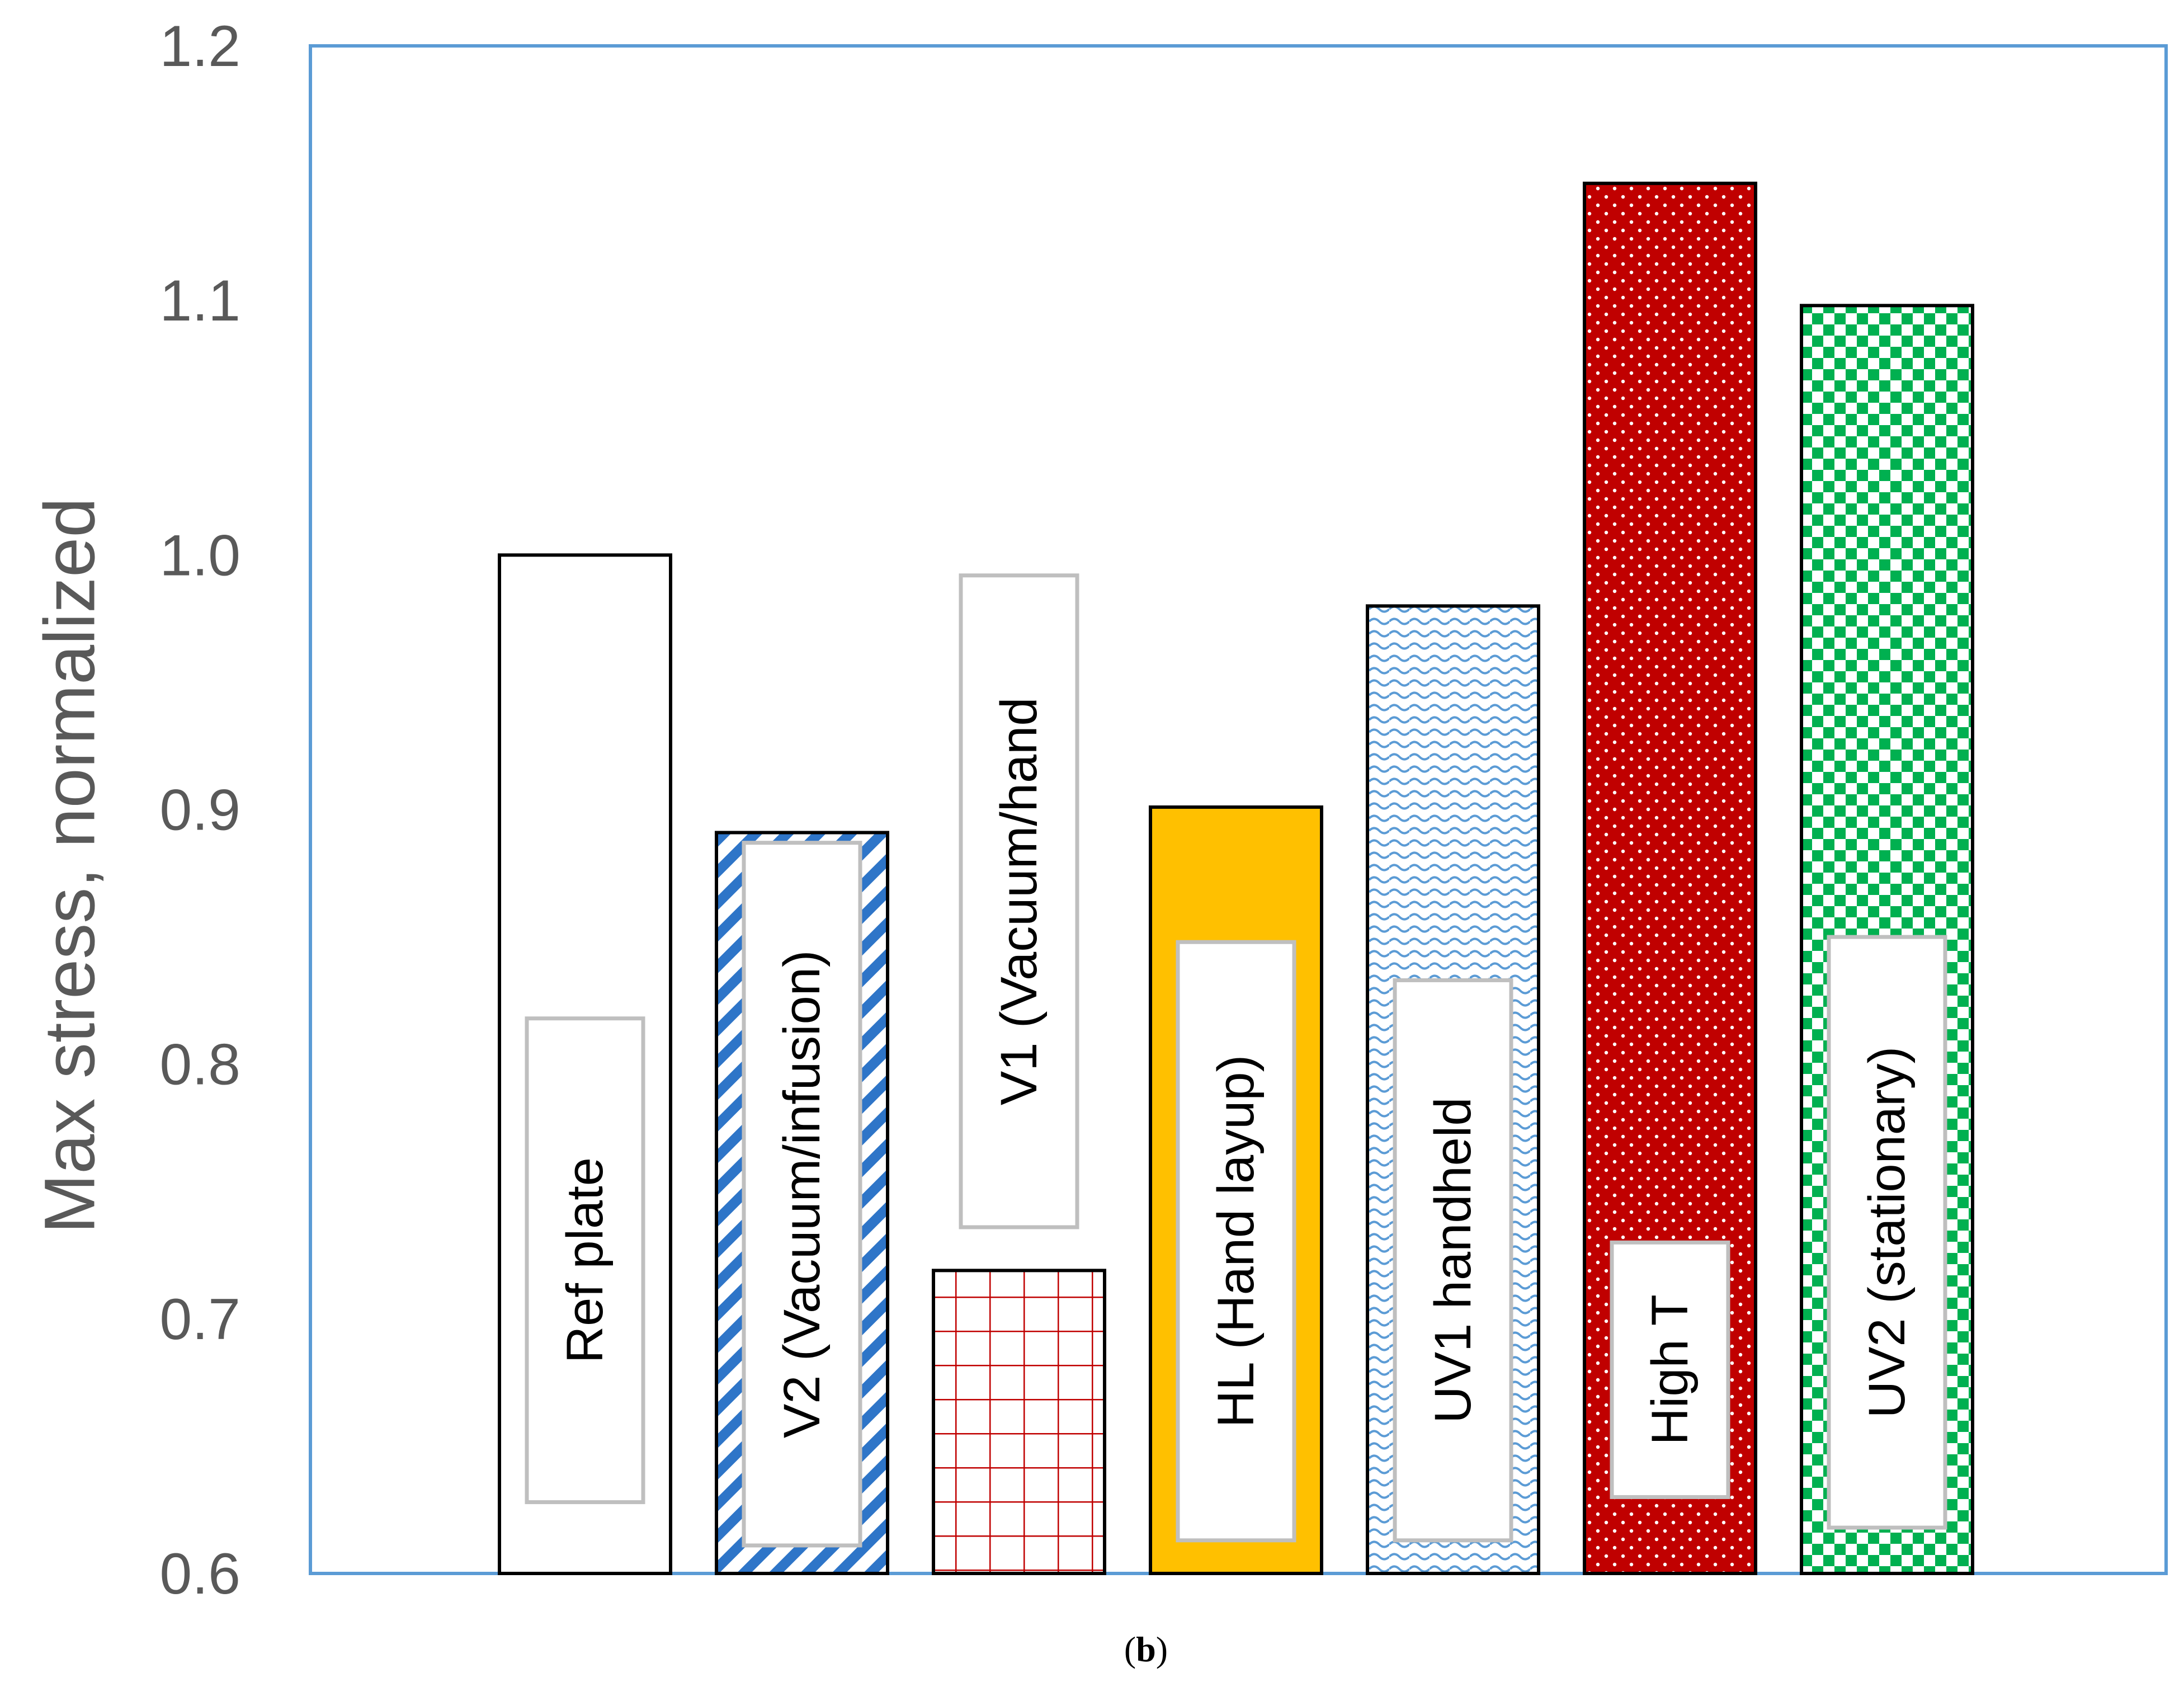 The width and height of the screenshot is (2184, 1687). I want to click on y-tick-label: 1.0, so click(199, 555).